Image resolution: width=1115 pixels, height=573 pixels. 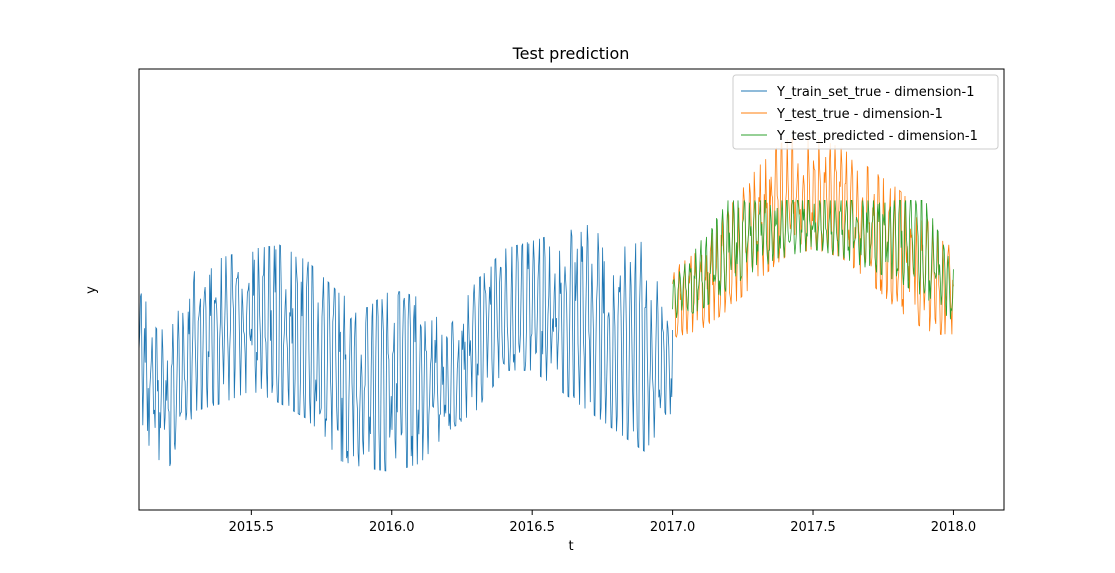 I want to click on y-axis-label: y, so click(x=91, y=290).